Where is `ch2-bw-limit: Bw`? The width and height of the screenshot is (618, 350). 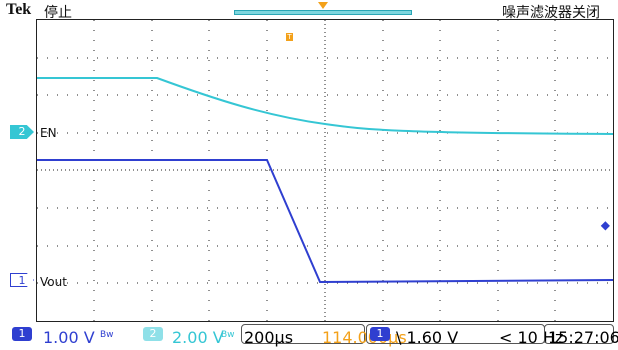 ch2-bw-limit: Bw is located at coordinates (228, 335).